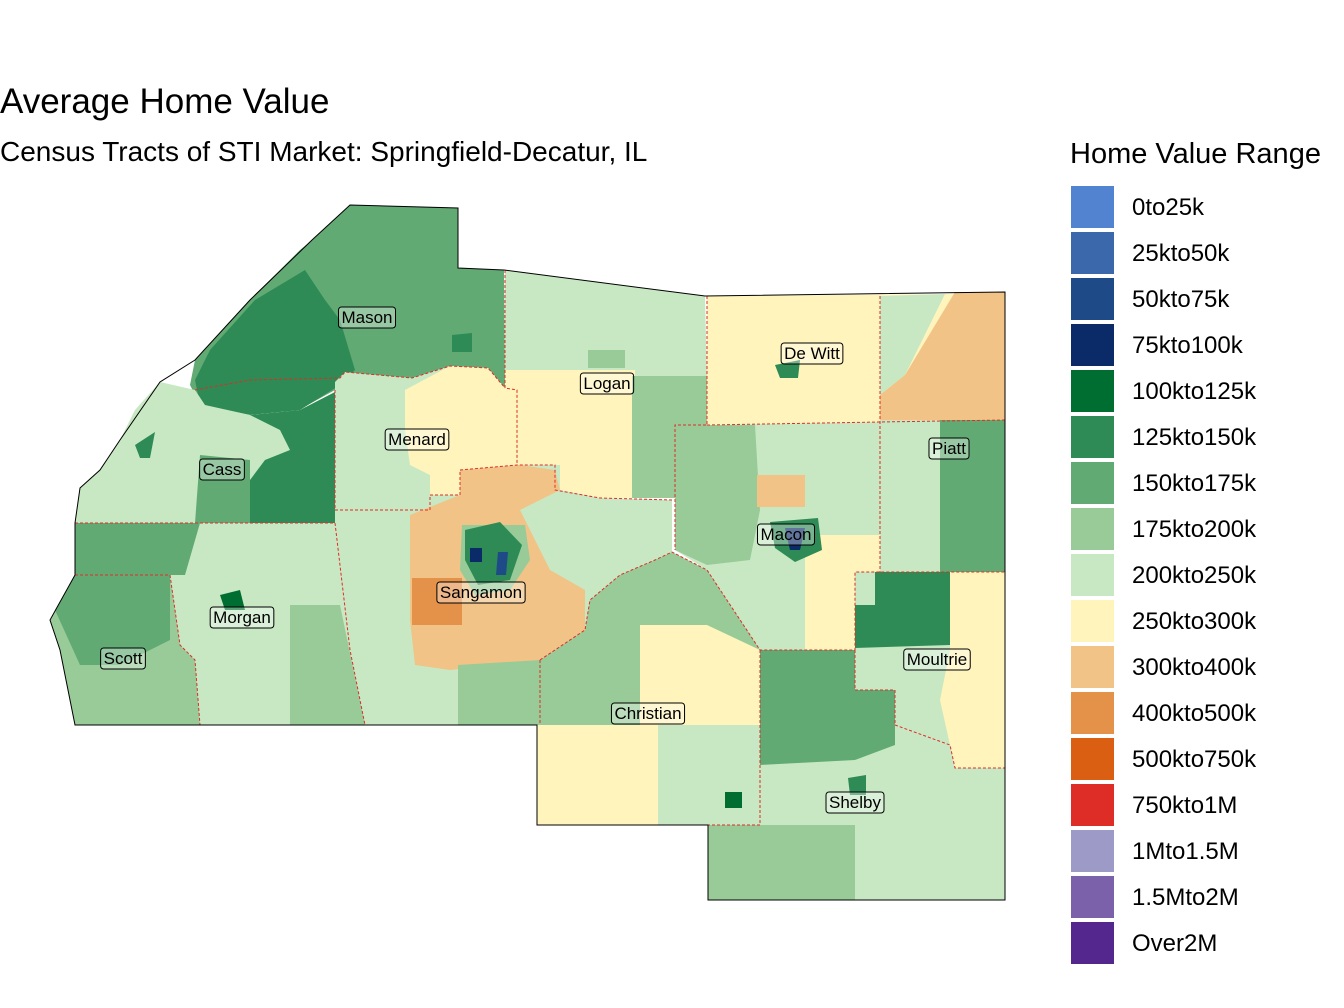 Image resolution: width=1344 pixels, height=1008 pixels. I want to click on legend-label: 50kto75k, so click(1181, 299).